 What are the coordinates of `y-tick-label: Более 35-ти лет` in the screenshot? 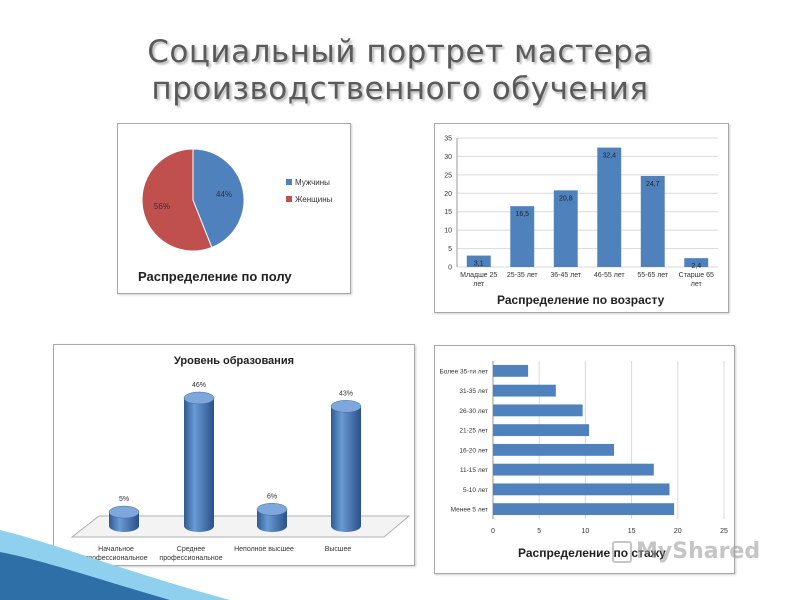 It's located at (463, 371).